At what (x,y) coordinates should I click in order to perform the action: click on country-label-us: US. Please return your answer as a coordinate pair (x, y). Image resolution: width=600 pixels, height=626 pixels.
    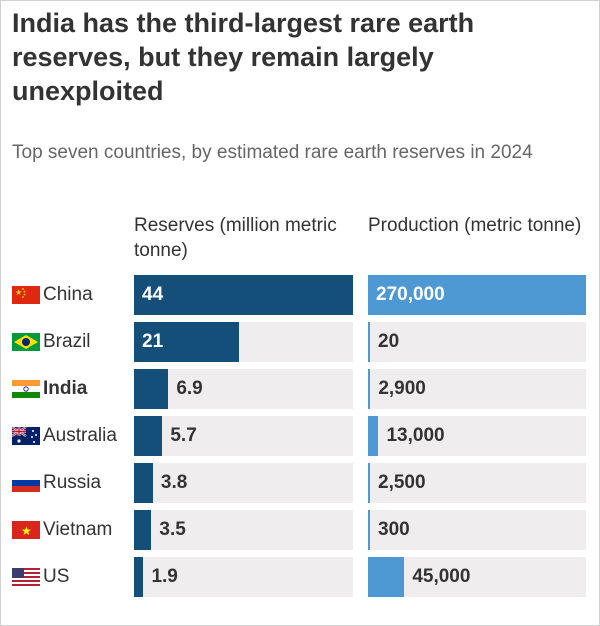
    Looking at the image, I should click on (56, 576).